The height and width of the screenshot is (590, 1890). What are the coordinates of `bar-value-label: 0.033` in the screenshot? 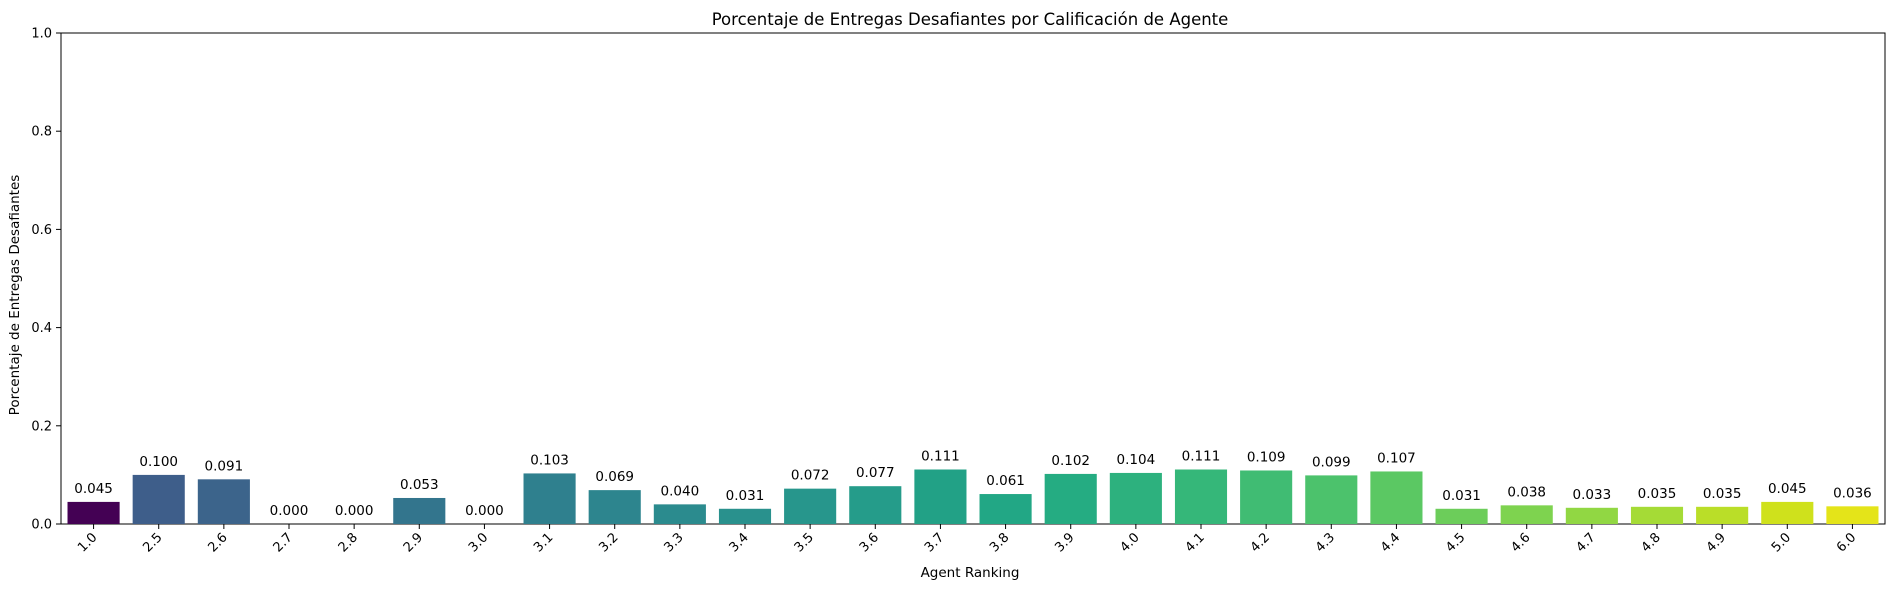 It's located at (1592, 495).